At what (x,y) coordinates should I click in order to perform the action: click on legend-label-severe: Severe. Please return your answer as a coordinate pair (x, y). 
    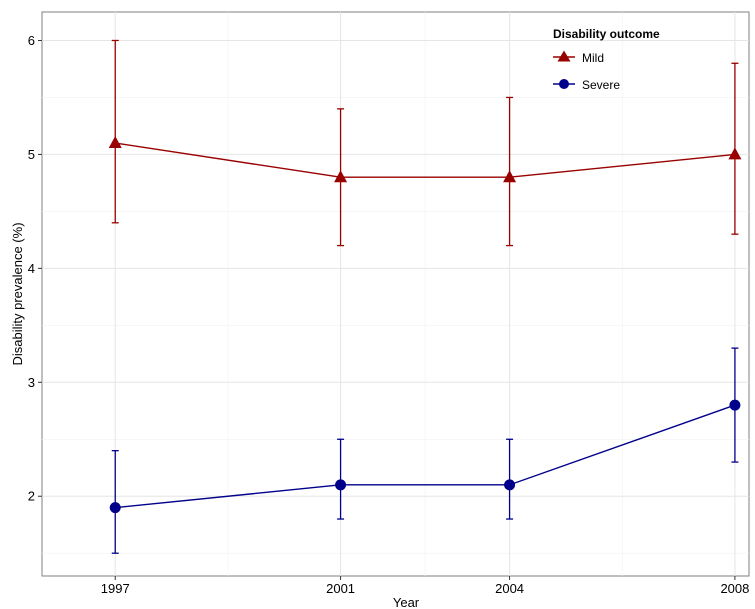
    Looking at the image, I should click on (601, 85).